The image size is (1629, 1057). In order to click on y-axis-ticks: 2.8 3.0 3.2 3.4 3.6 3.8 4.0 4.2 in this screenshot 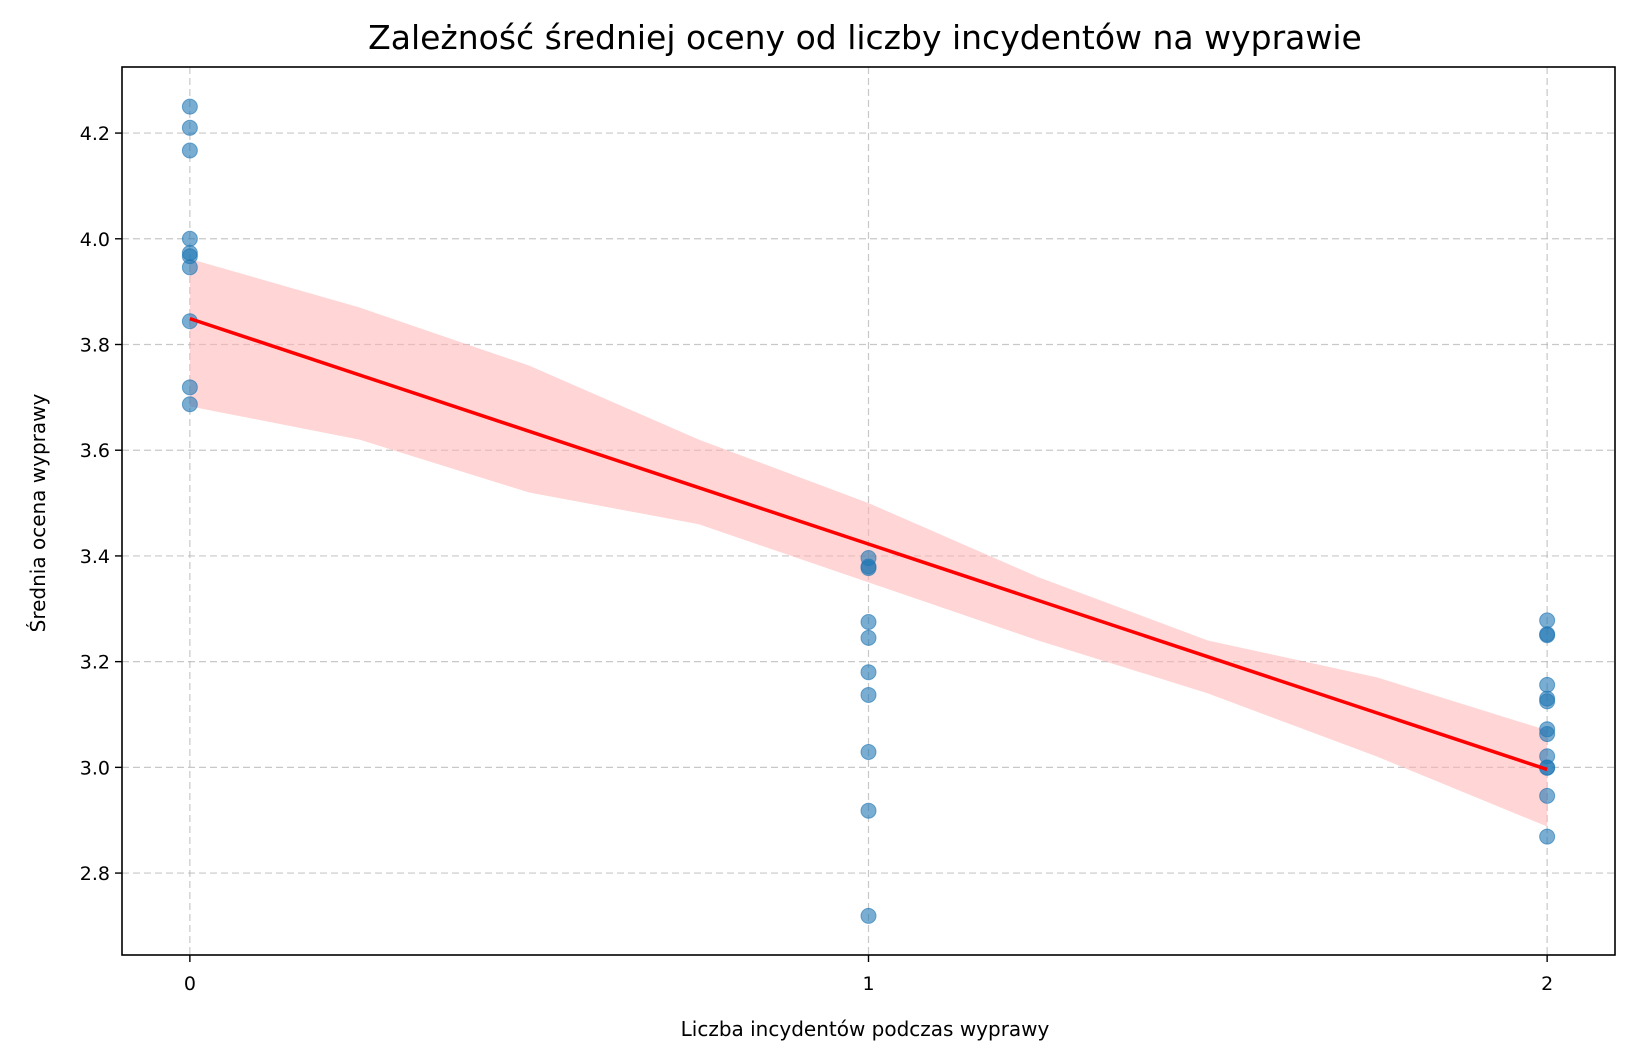, I will do `click(101, 504)`.